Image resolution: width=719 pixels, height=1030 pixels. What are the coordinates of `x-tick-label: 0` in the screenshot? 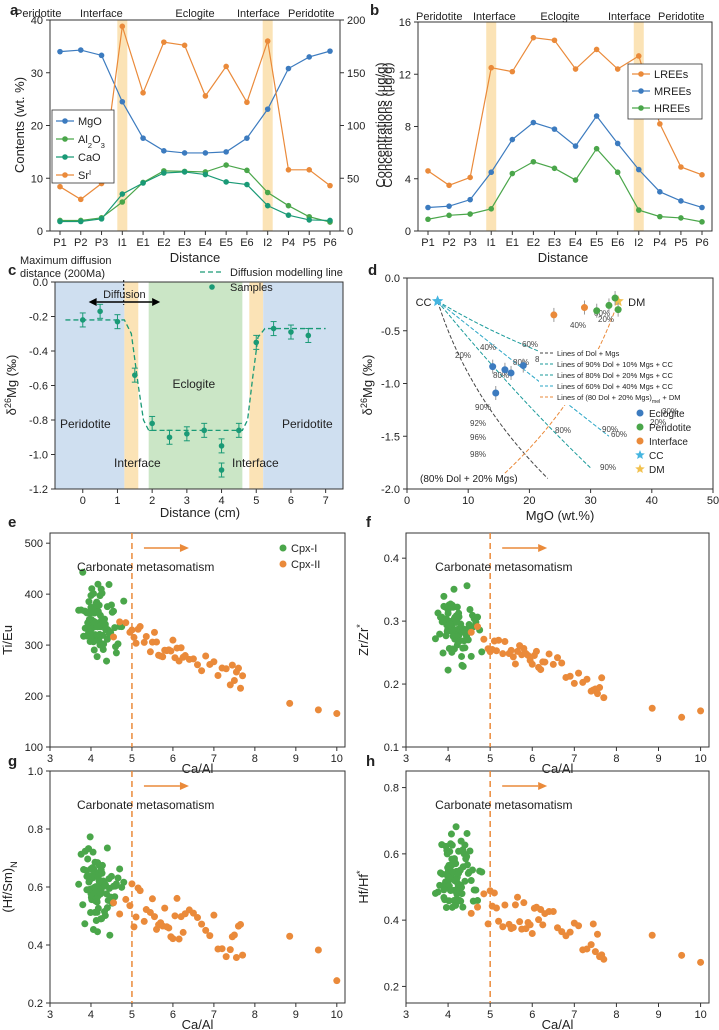 It's located at (407, 501).